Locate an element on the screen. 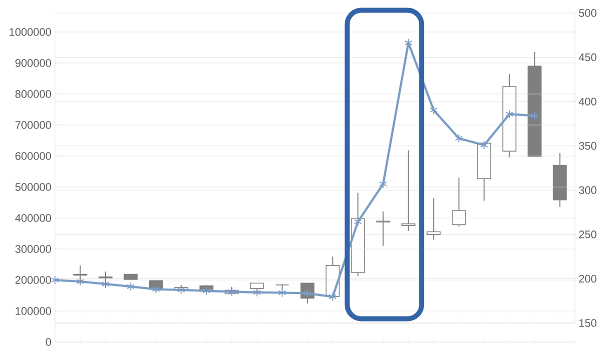 The height and width of the screenshot is (358, 610). y-tick-label: 250 is located at coordinates (587, 234).